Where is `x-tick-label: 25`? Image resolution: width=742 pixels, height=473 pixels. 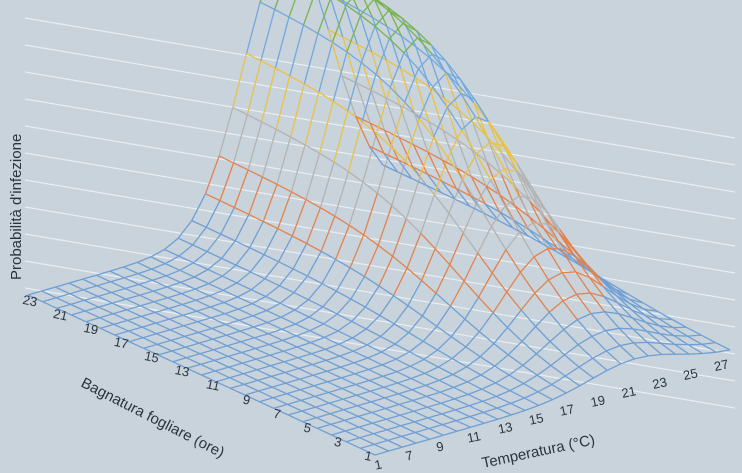
x-tick-label: 25 is located at coordinates (690, 374).